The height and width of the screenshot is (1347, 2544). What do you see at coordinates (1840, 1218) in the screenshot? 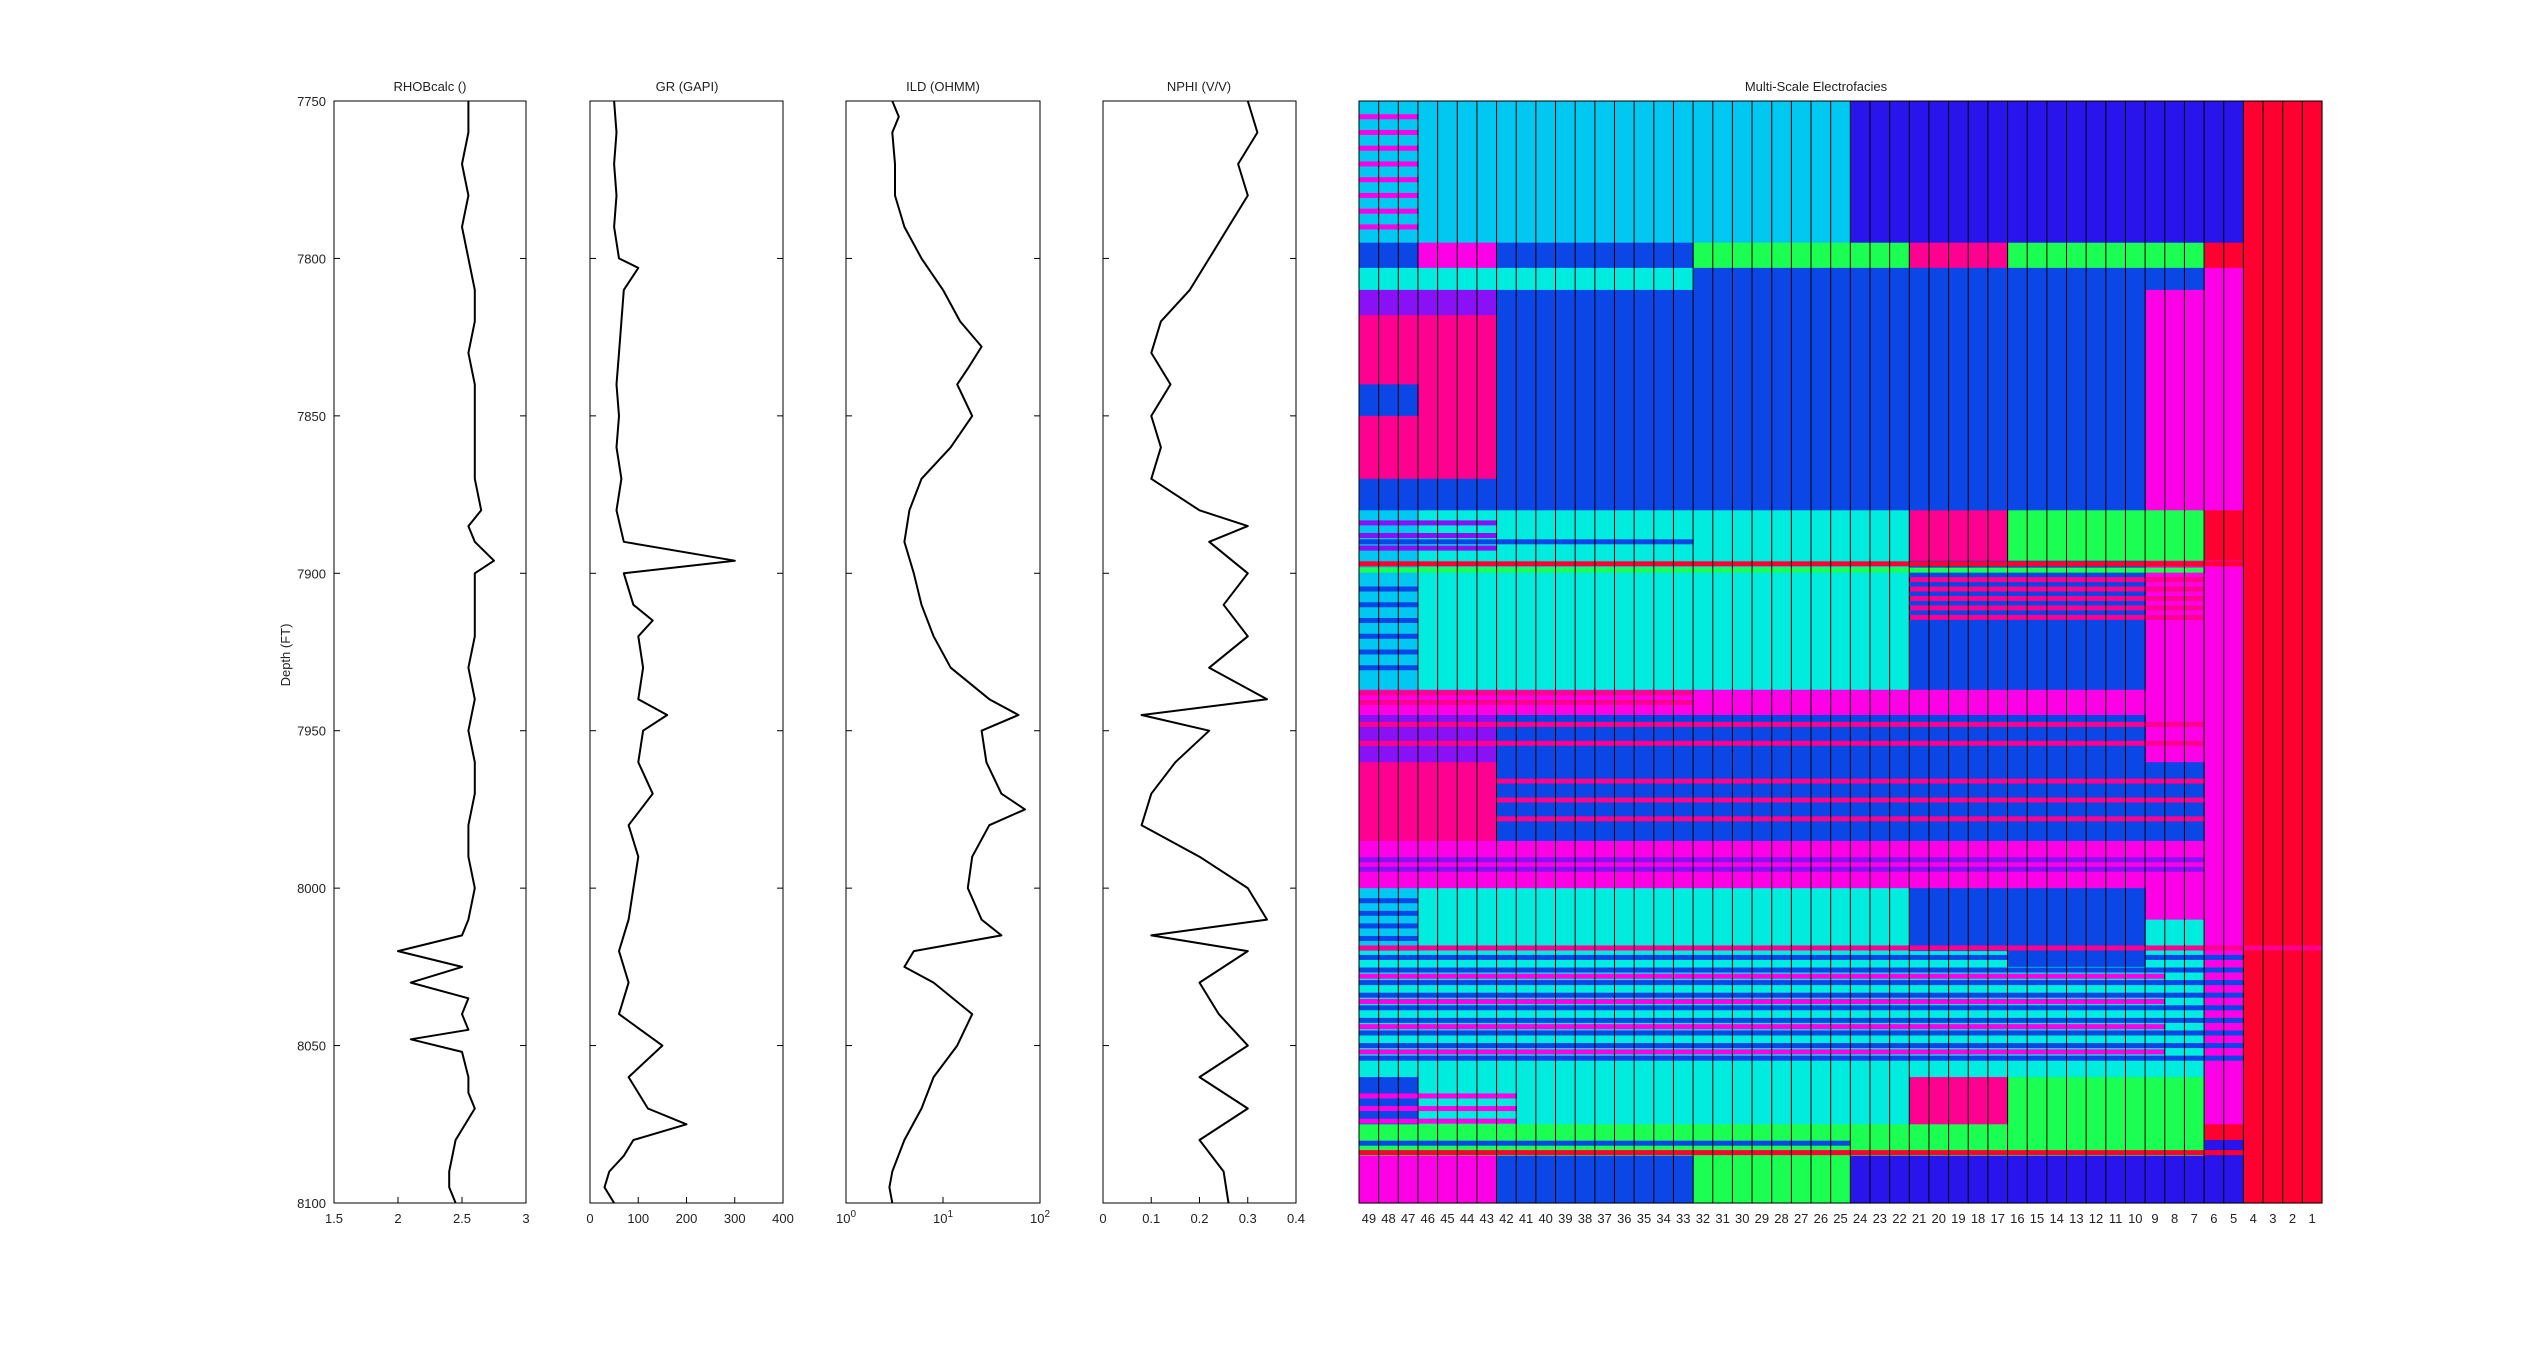
I see `facies-column-label: 25` at bounding box center [1840, 1218].